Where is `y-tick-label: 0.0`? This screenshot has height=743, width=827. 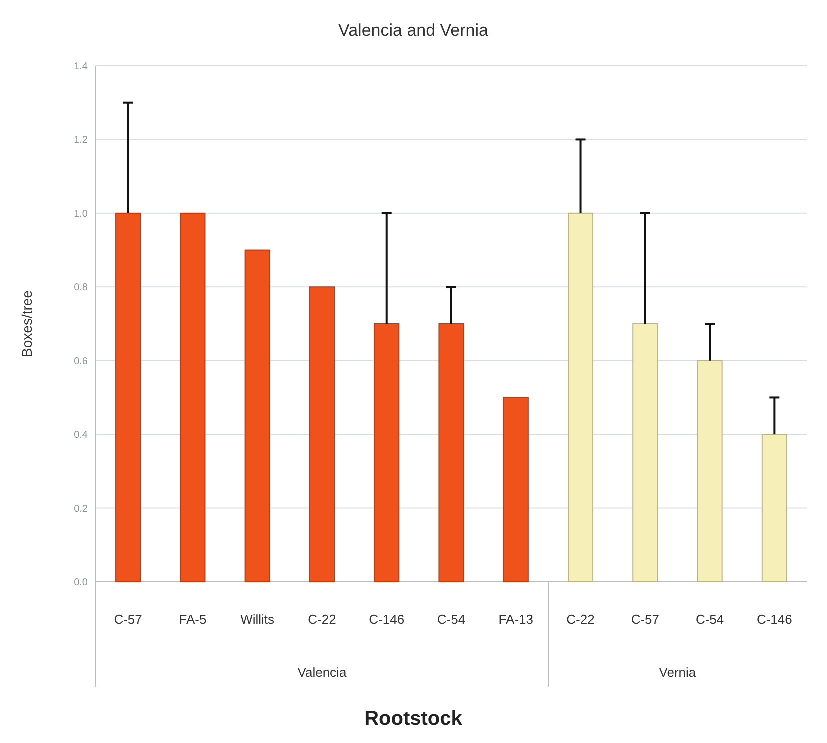
y-tick-label: 0.0 is located at coordinates (81, 583).